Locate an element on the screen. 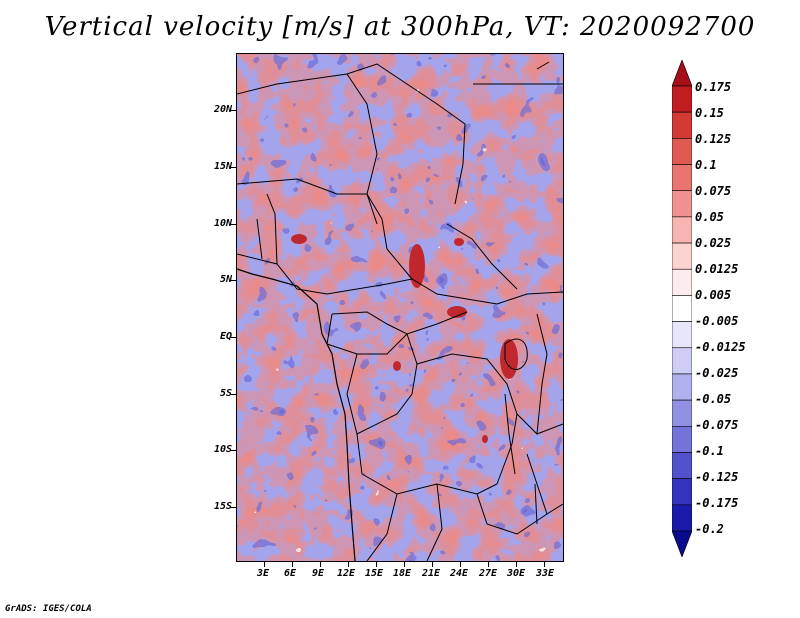 The height and width of the screenshot is (618, 800). lon-label: 30E is located at coordinates (516, 573).